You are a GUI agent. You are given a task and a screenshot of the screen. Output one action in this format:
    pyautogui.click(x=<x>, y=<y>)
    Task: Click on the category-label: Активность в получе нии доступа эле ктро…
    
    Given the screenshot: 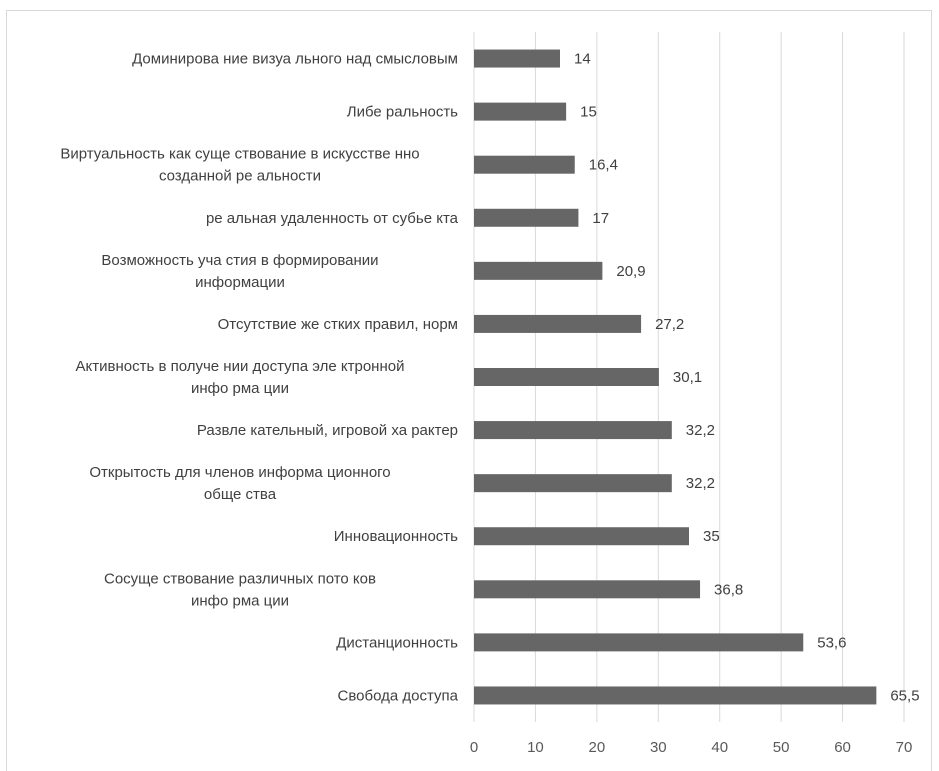 What is the action you would take?
    pyautogui.click(x=240, y=377)
    